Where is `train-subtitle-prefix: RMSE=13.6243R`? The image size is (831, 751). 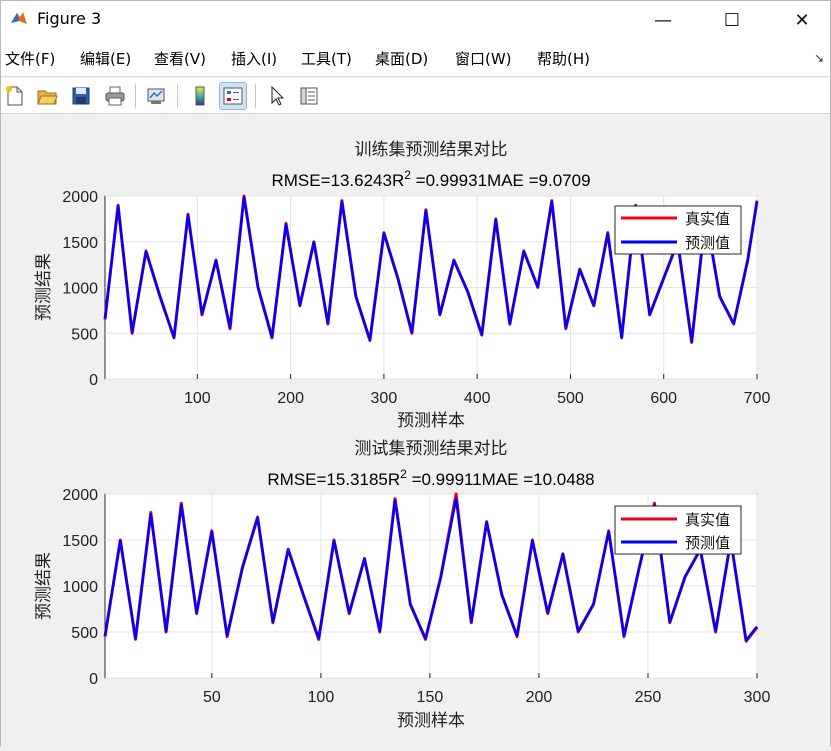 train-subtitle-prefix: RMSE=13.6243R is located at coordinates (337, 180).